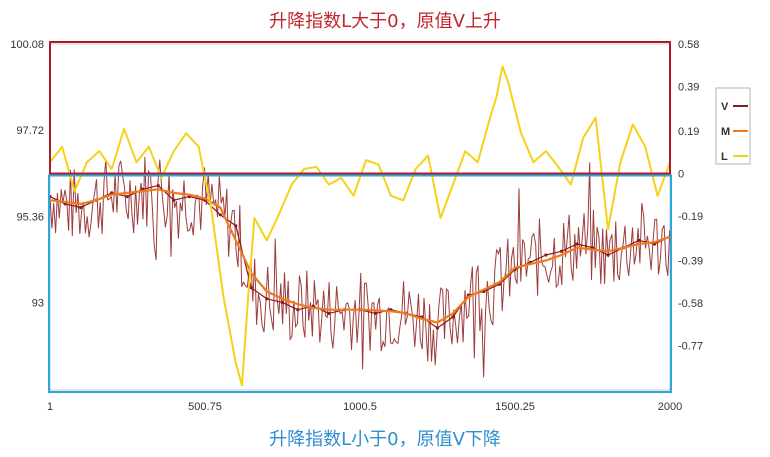 The image size is (770, 457). I want to click on y-left-tick-label: 100.08, so click(27, 45).